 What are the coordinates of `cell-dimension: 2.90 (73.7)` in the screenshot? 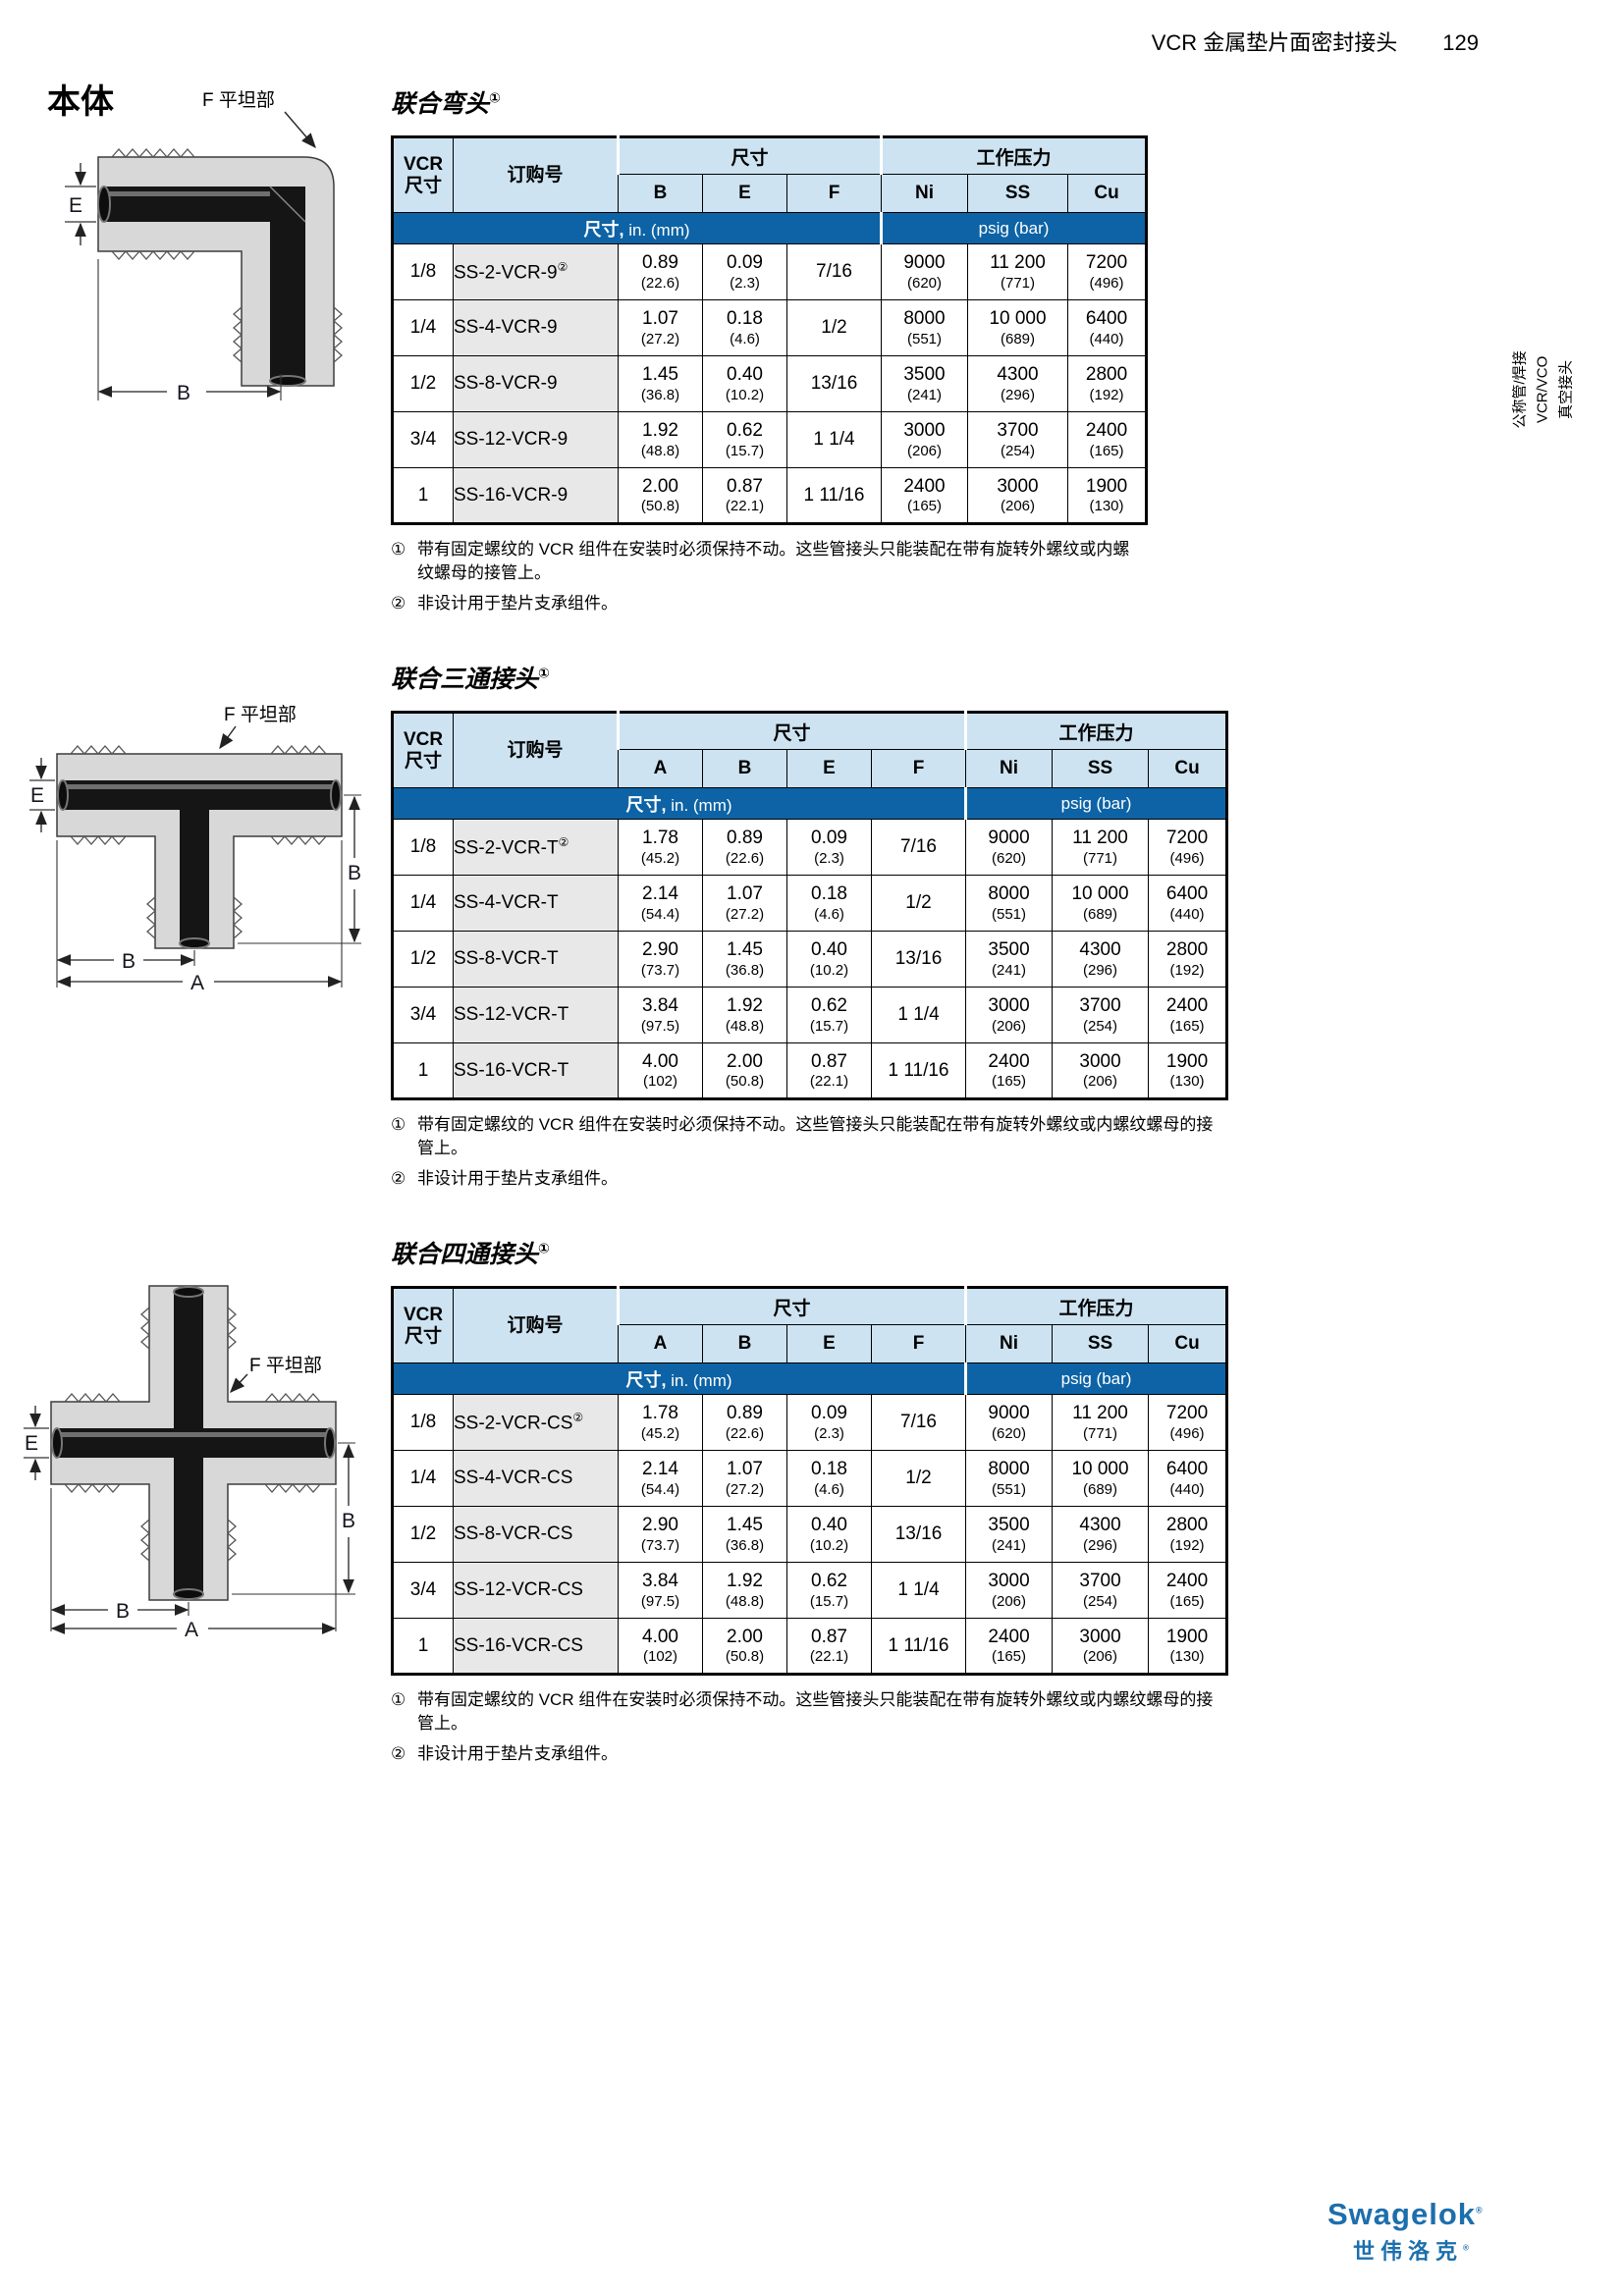 It's located at (660, 959).